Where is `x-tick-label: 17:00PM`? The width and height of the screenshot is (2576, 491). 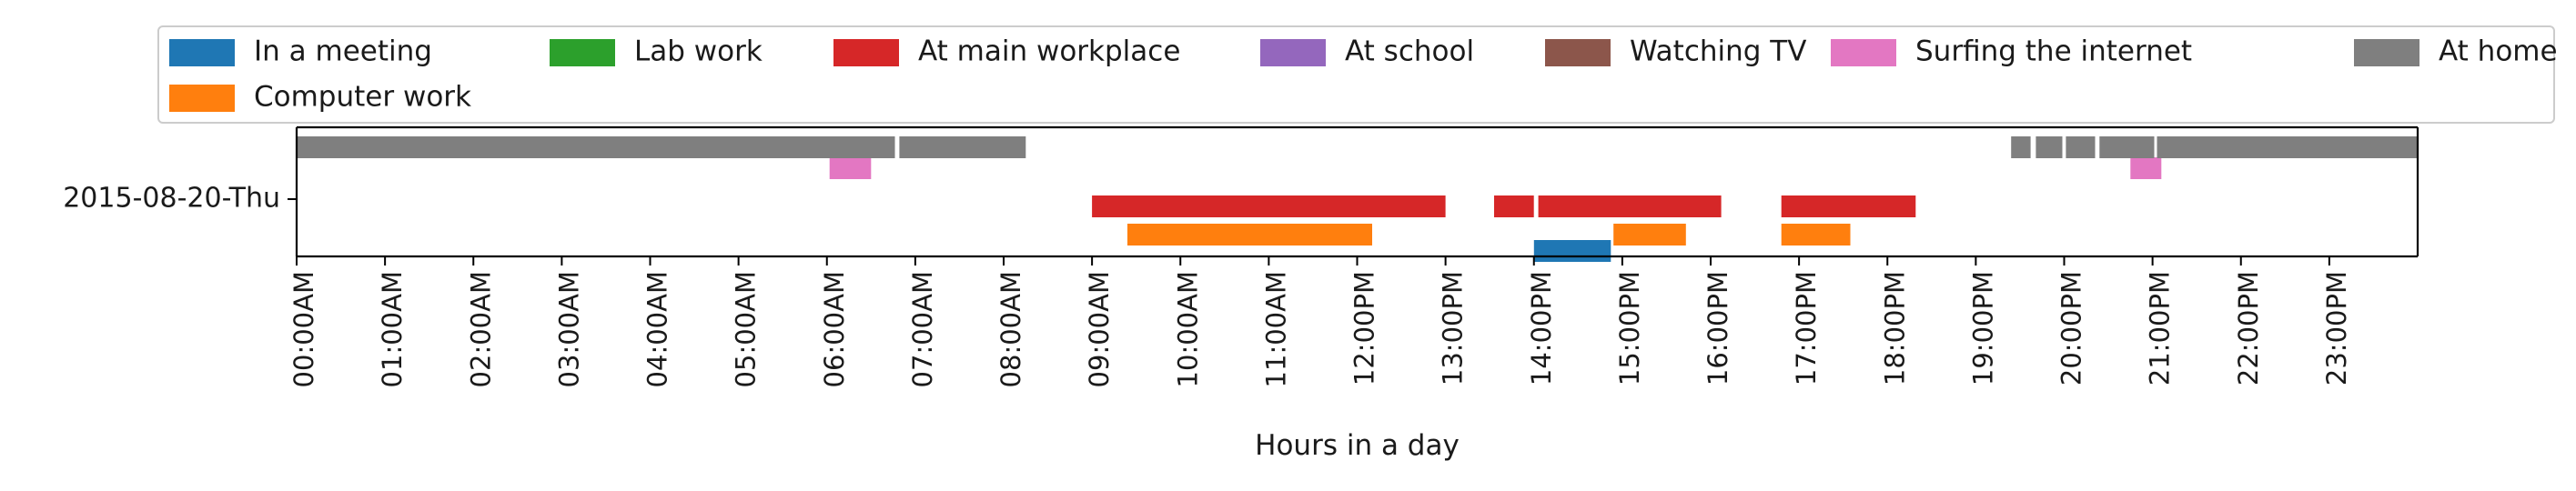 x-tick-label: 17:00PM is located at coordinates (1806, 328).